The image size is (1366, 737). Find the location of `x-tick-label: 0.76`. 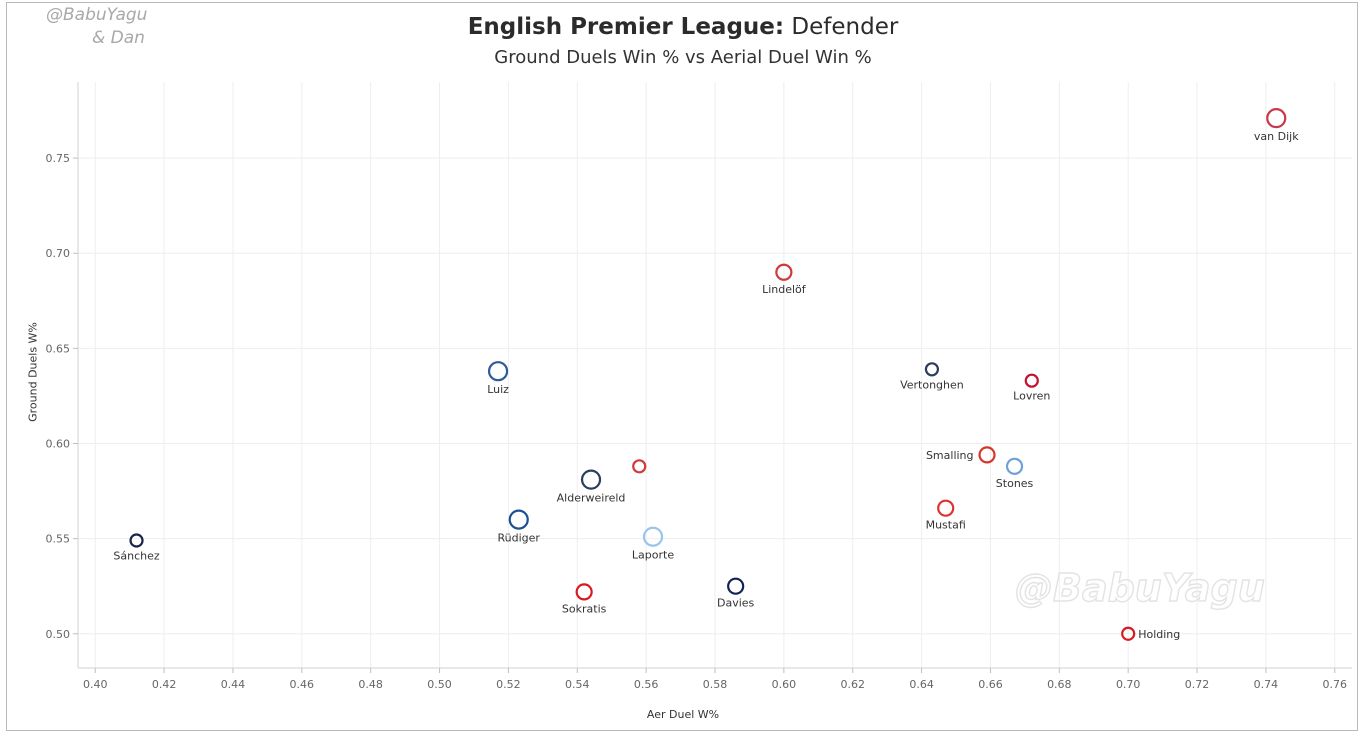

x-tick-label: 0.76 is located at coordinates (1335, 684).